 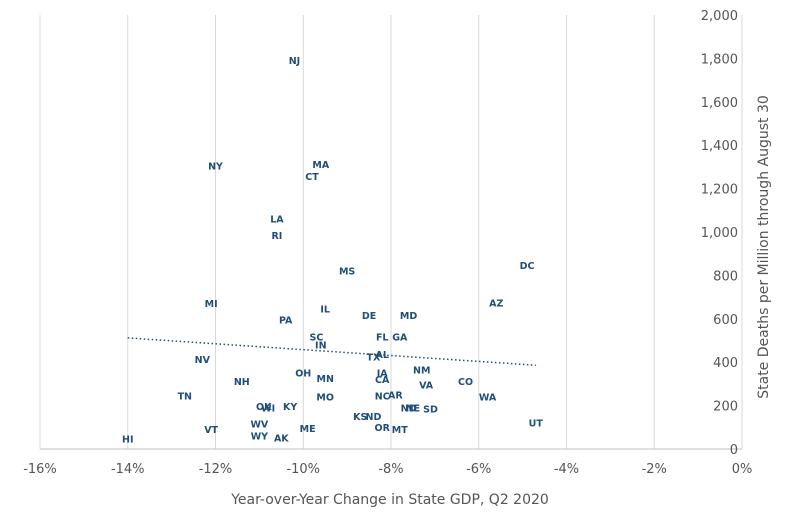 What do you see at coordinates (320, 165) in the screenshot?
I see `data-point-label: MA` at bounding box center [320, 165].